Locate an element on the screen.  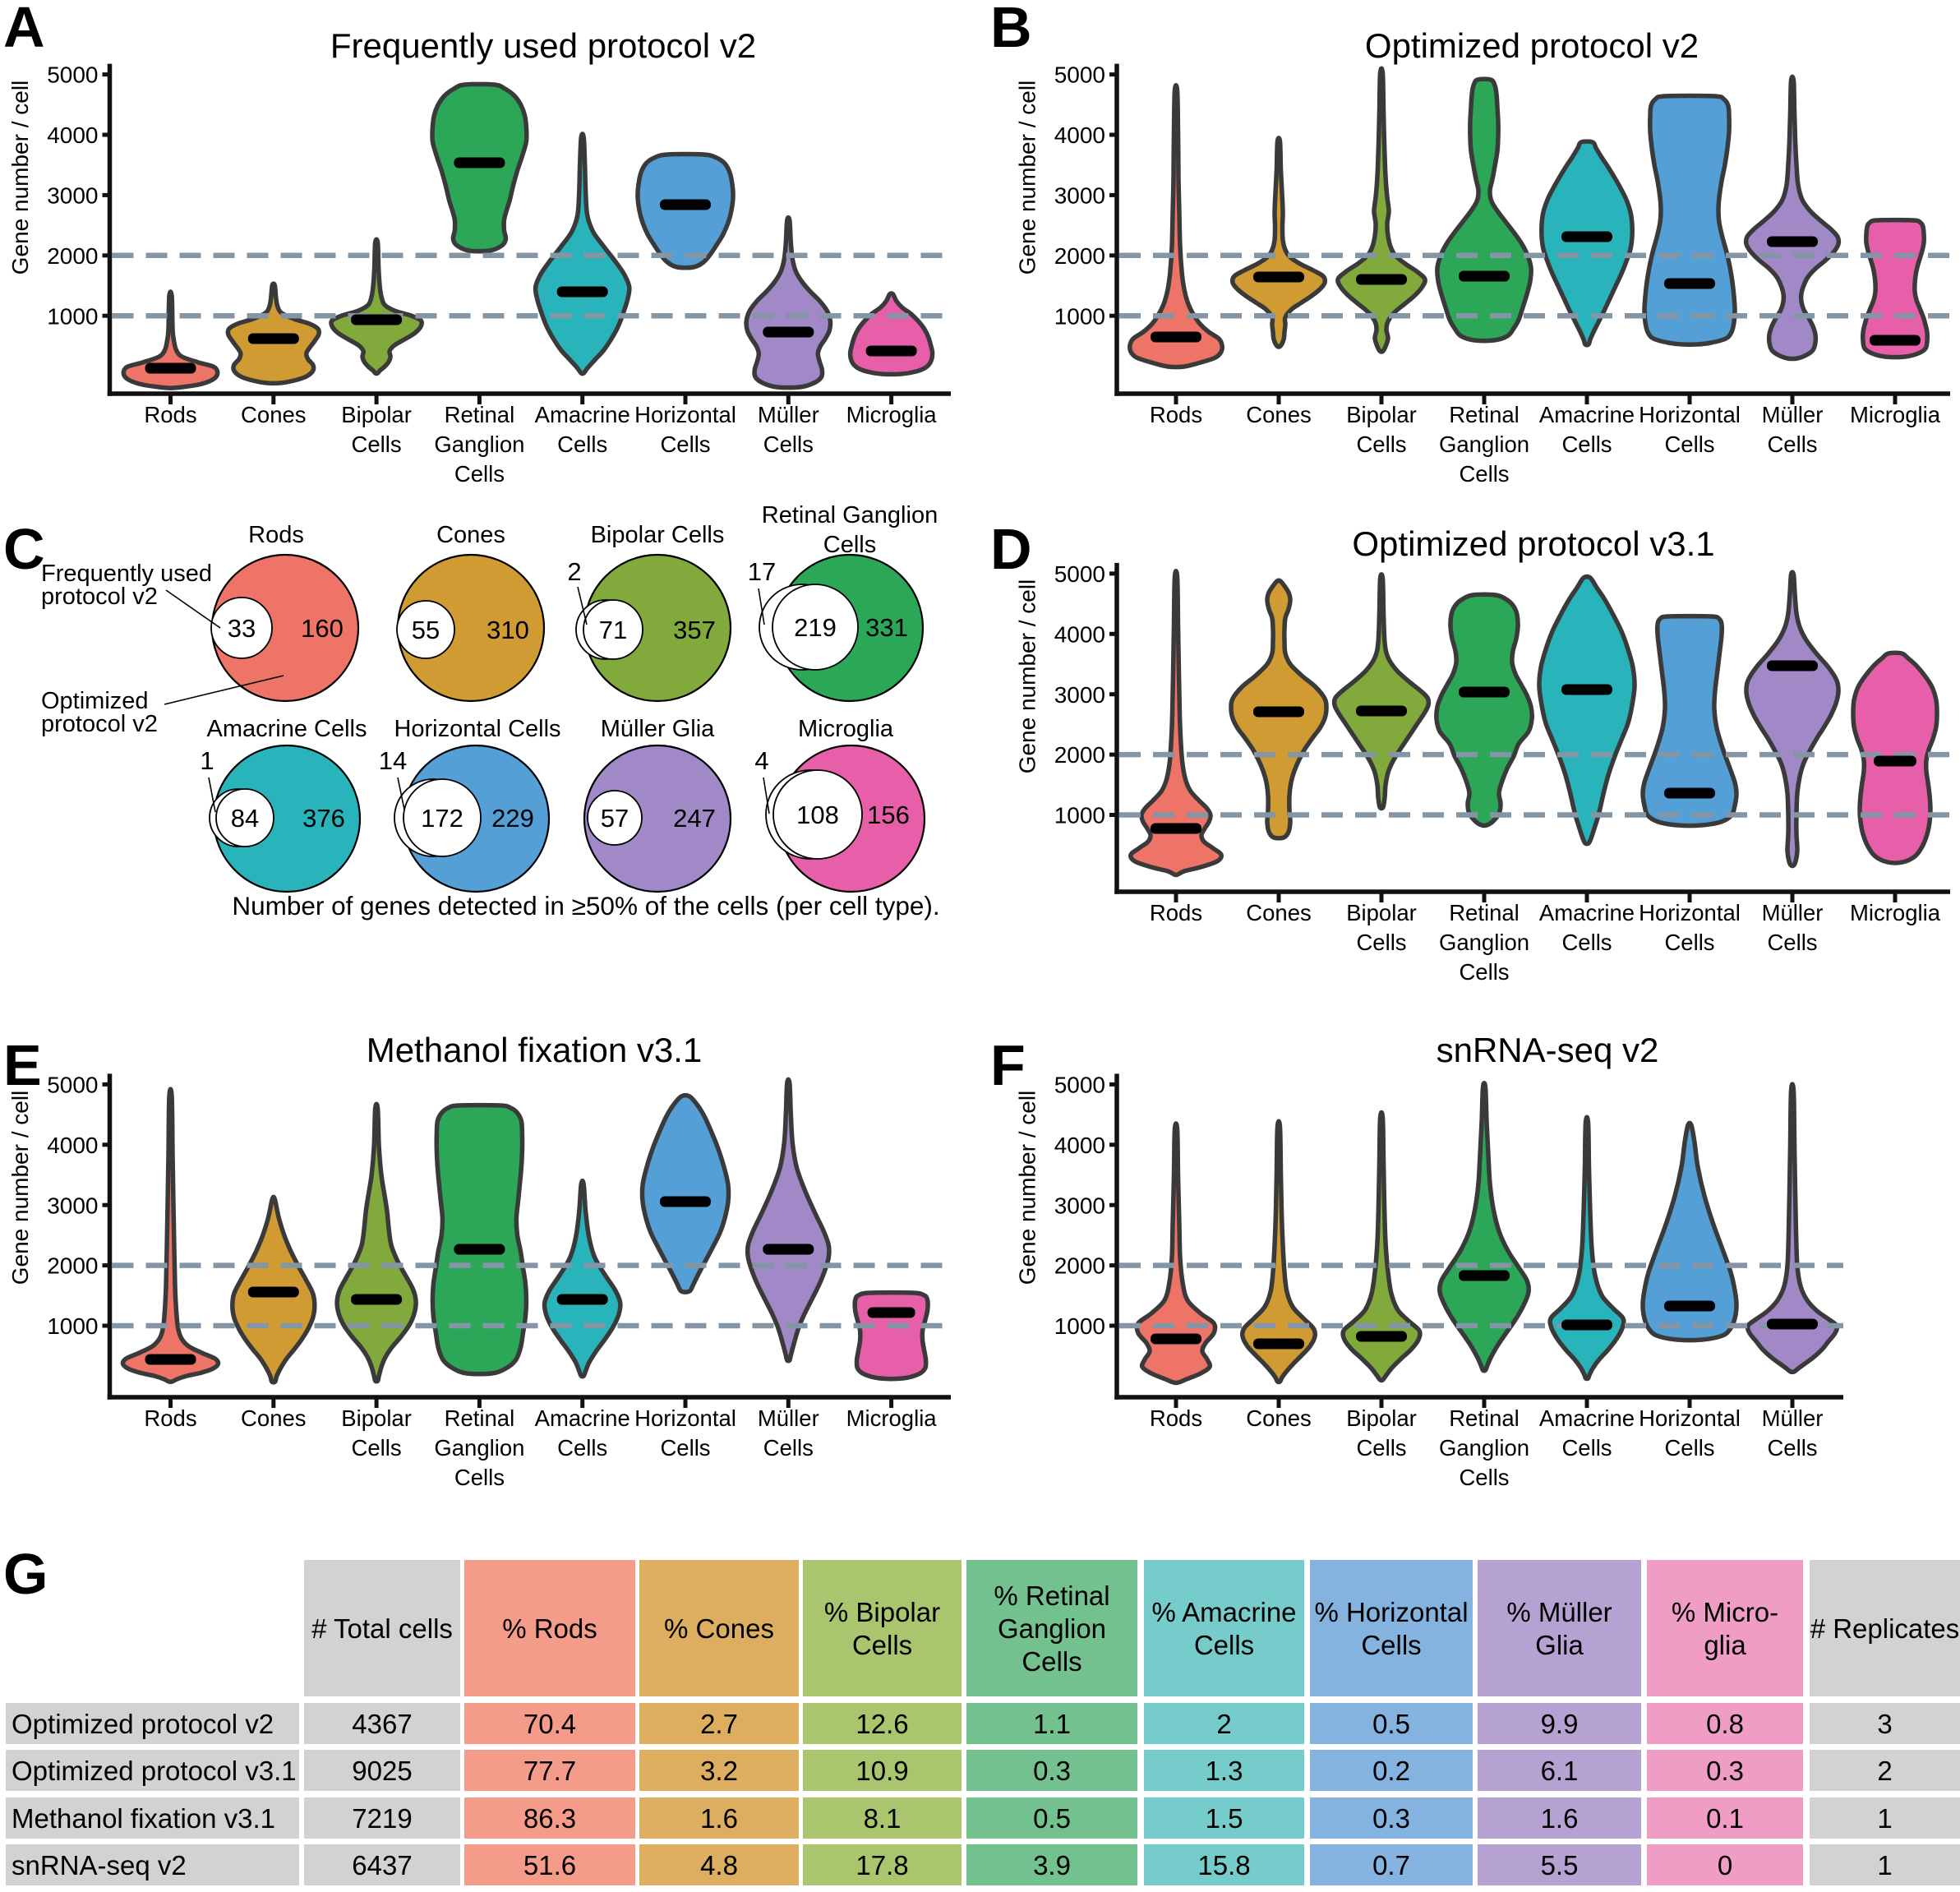
svg-text: 8.1 is located at coordinates (883, 1818).